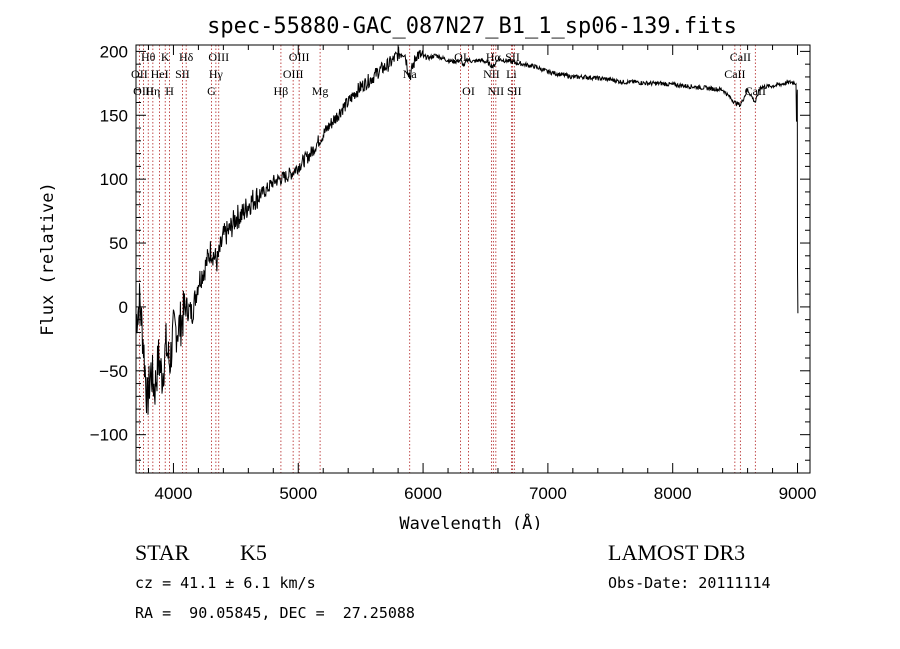  I want to click on y-tick-label: −100, so click(109, 435).